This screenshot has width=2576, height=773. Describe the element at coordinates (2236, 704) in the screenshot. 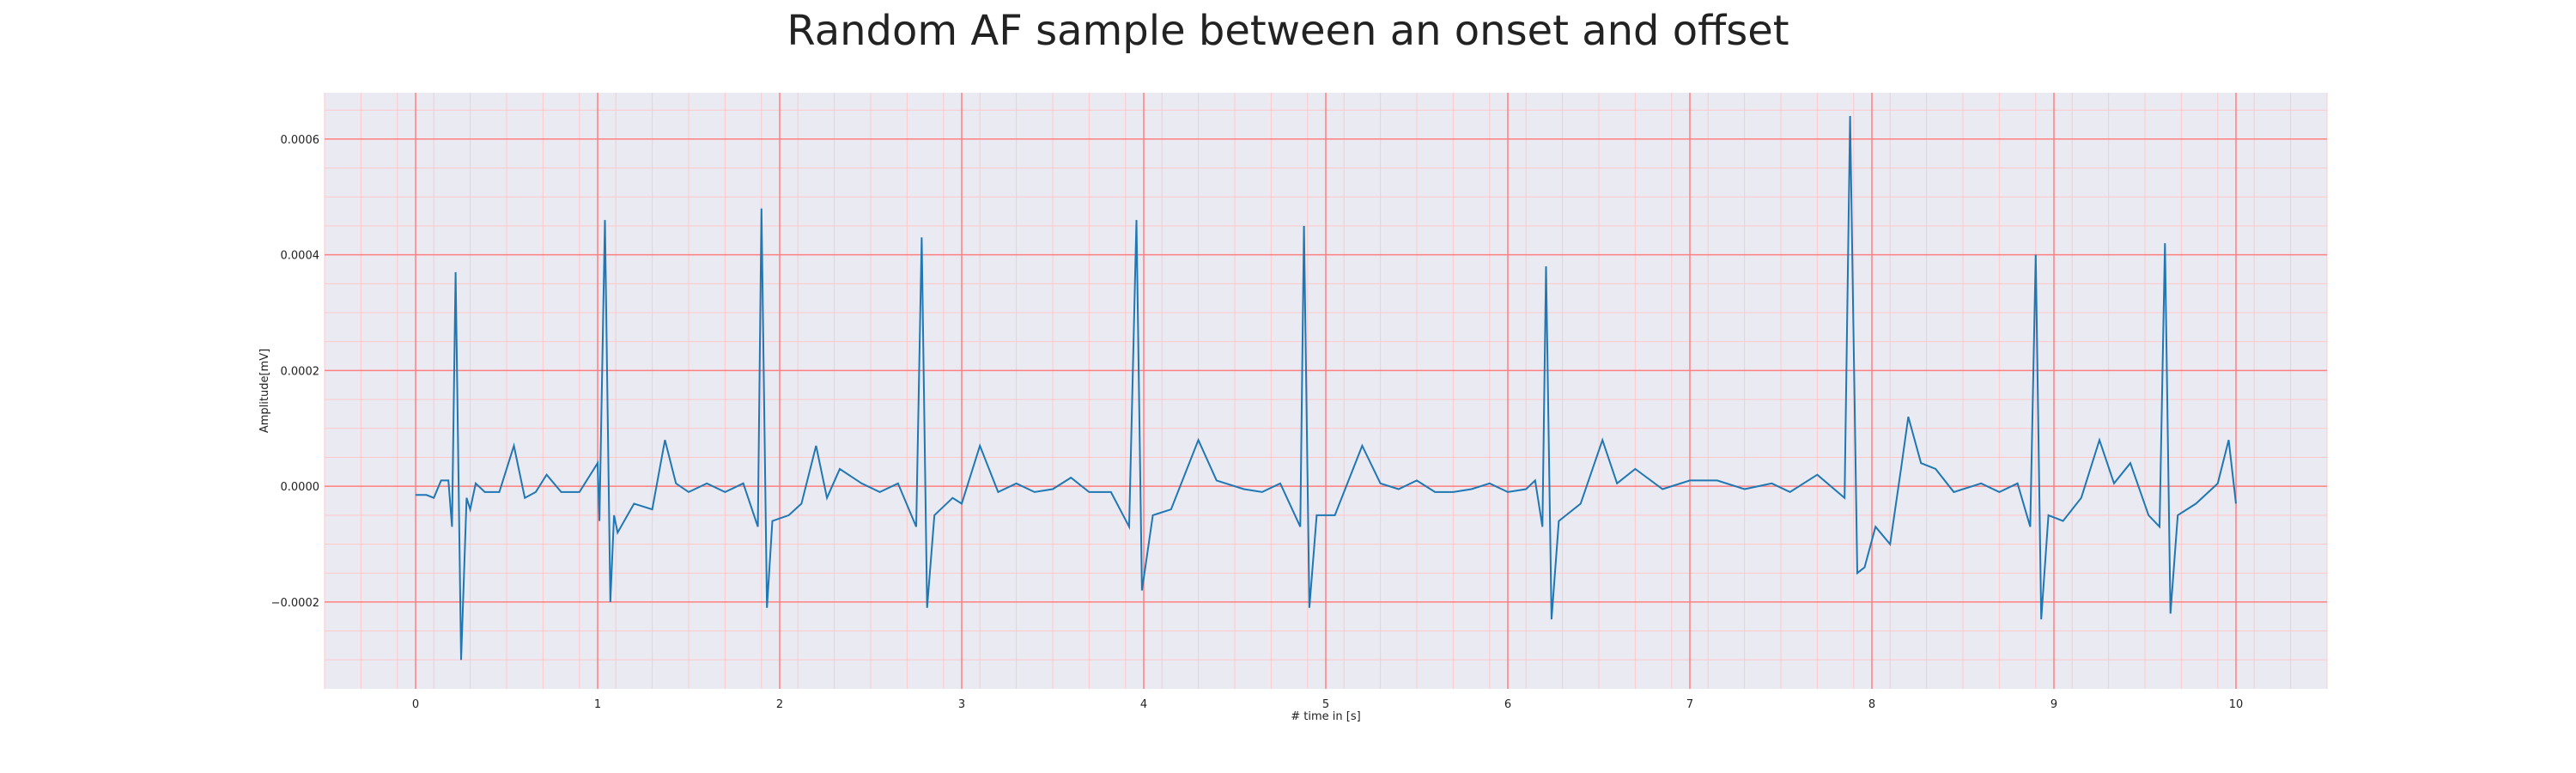

I see `x-tick-label: 10` at that location.